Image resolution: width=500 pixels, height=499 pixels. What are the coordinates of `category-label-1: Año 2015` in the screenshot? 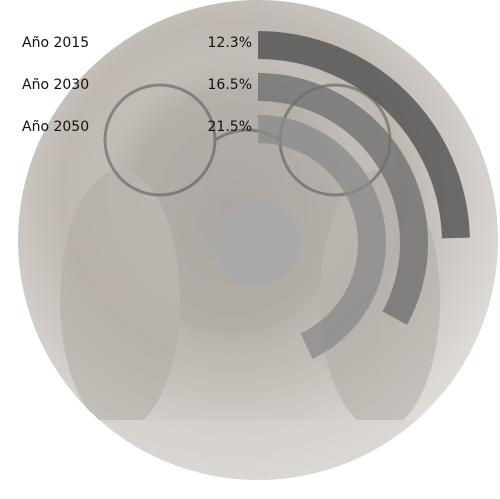 It's located at (56, 43).